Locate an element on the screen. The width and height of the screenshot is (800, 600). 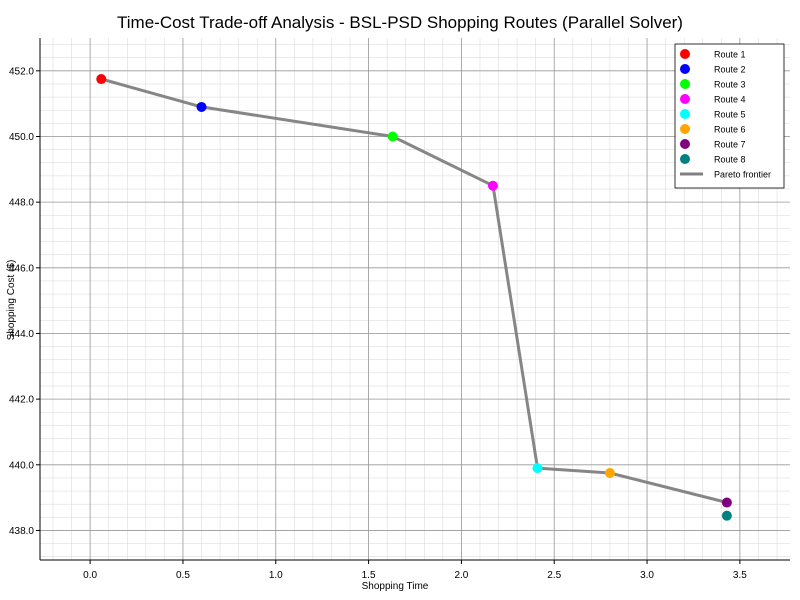
y-tick-label: 440.0 is located at coordinates (21, 465).